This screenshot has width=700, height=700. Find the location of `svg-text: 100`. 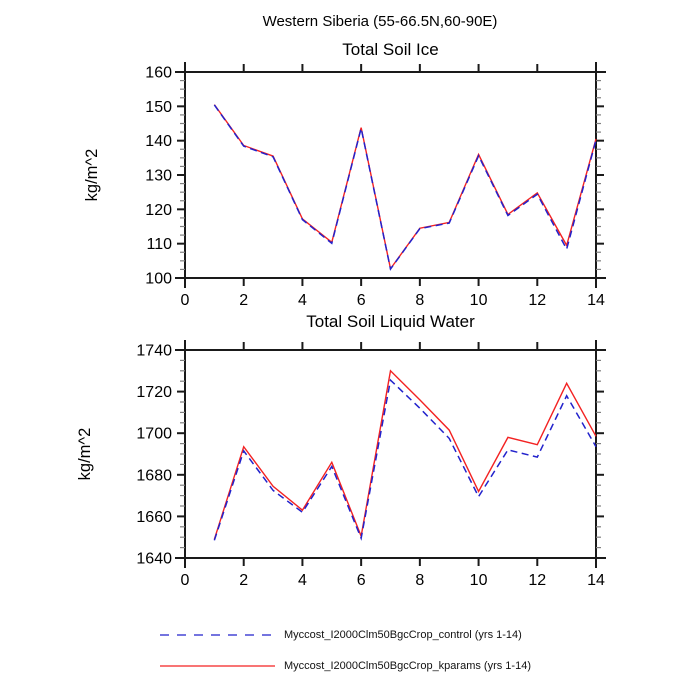

svg-text: 100 is located at coordinates (158, 279).